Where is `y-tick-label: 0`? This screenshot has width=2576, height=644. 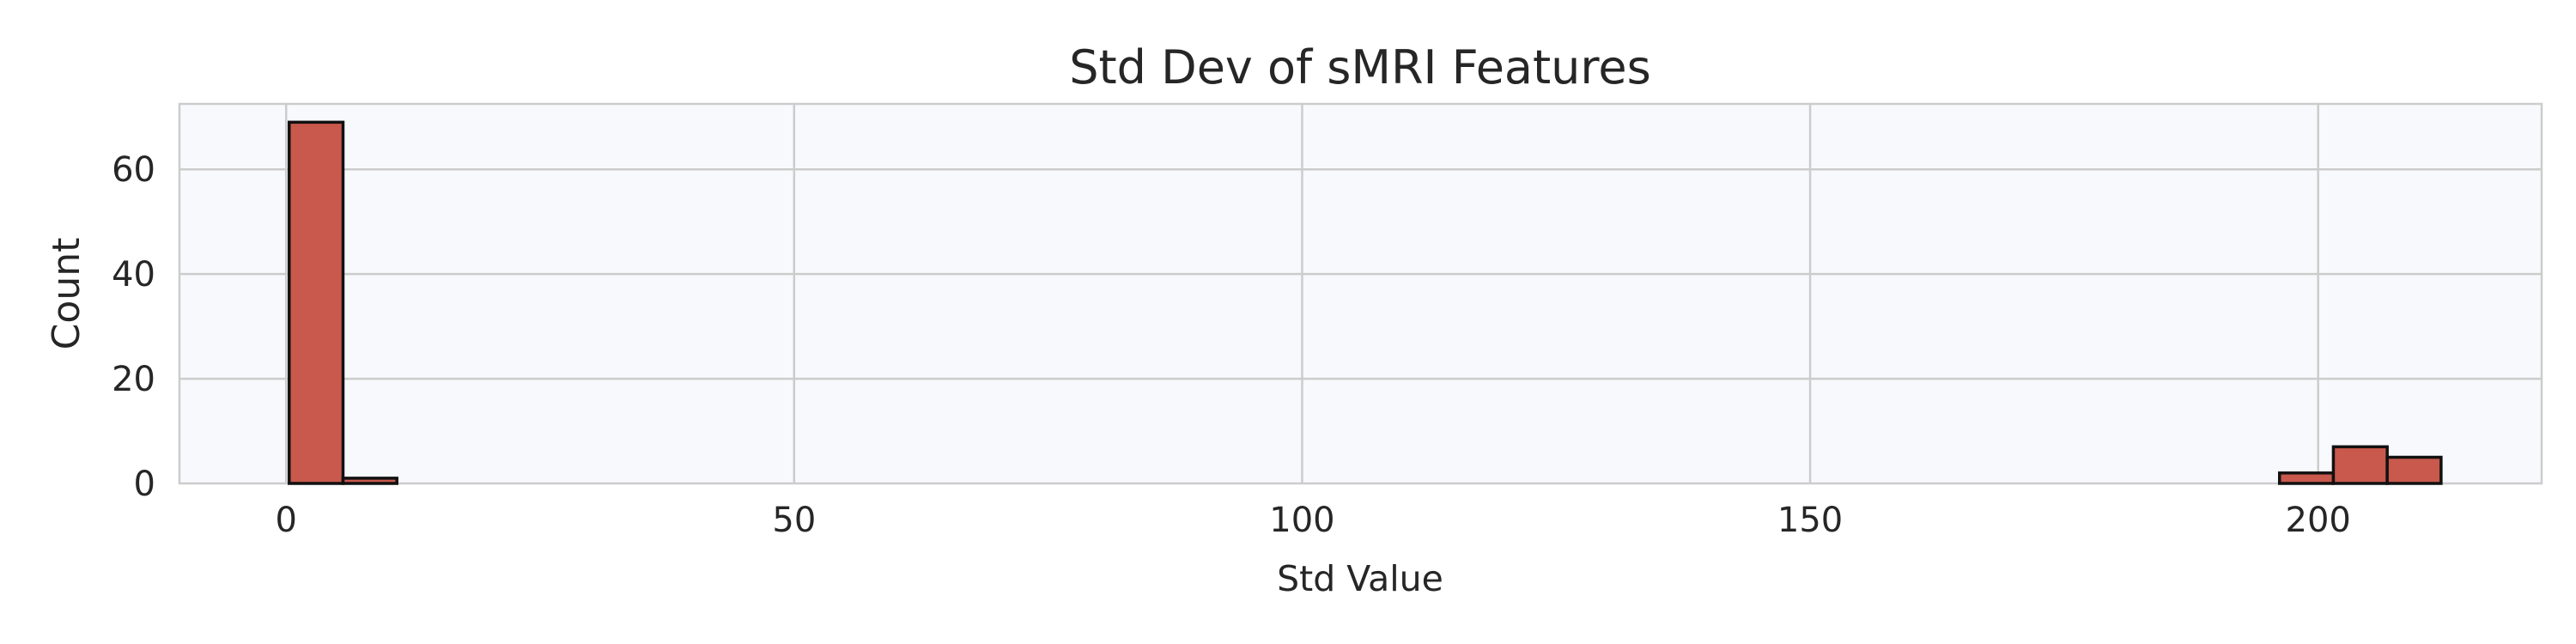 y-tick-label: 0 is located at coordinates (144, 485).